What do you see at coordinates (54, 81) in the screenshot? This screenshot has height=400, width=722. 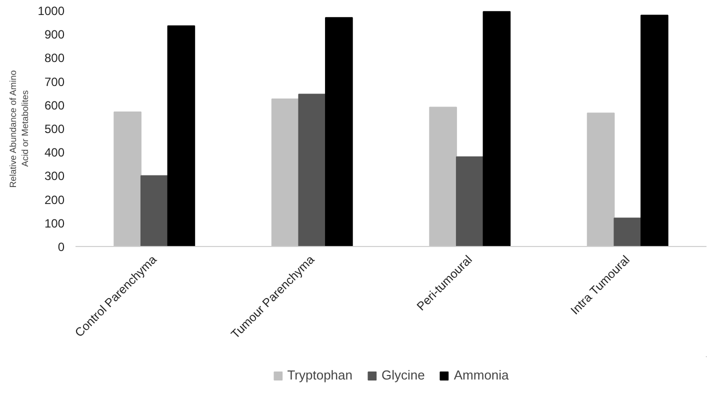 I see `y-tick-label: 700` at bounding box center [54, 81].